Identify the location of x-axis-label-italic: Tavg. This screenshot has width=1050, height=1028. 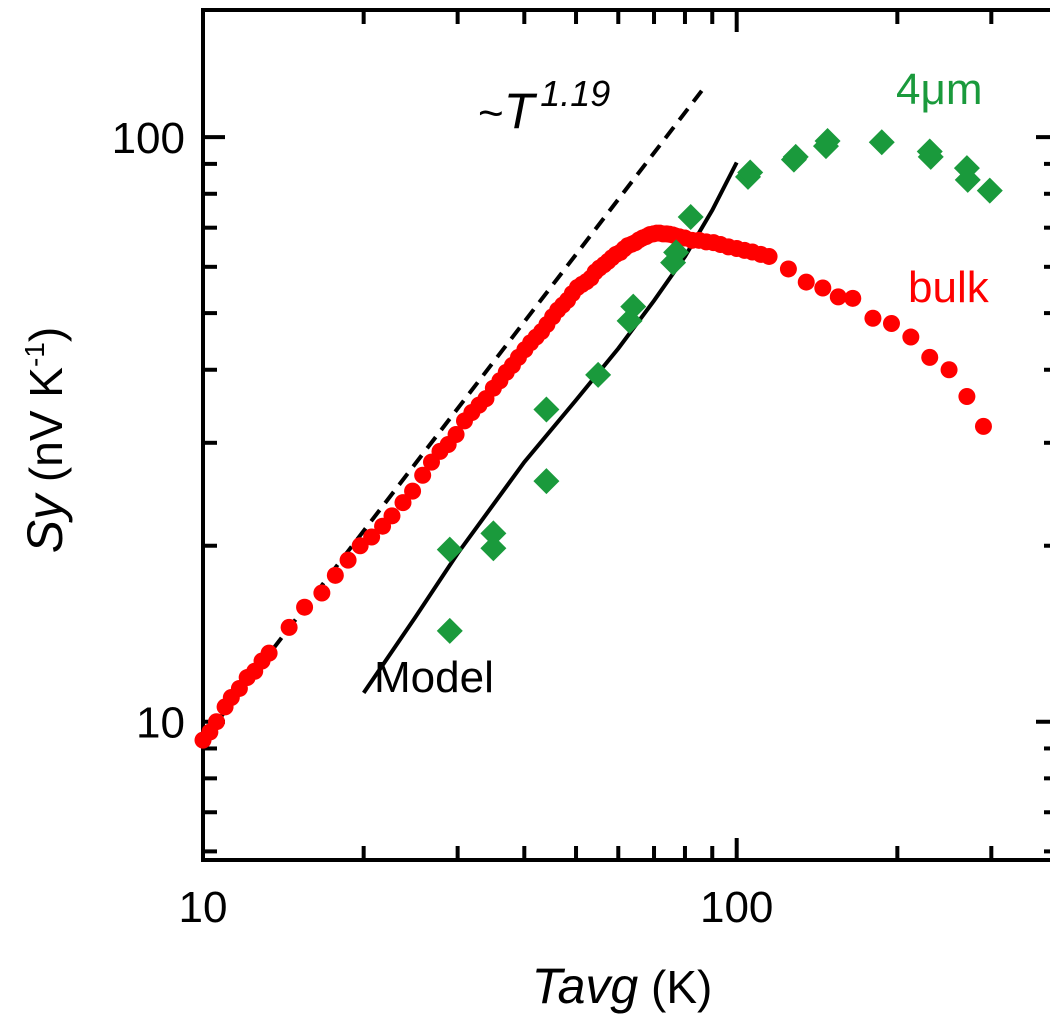
(585, 986).